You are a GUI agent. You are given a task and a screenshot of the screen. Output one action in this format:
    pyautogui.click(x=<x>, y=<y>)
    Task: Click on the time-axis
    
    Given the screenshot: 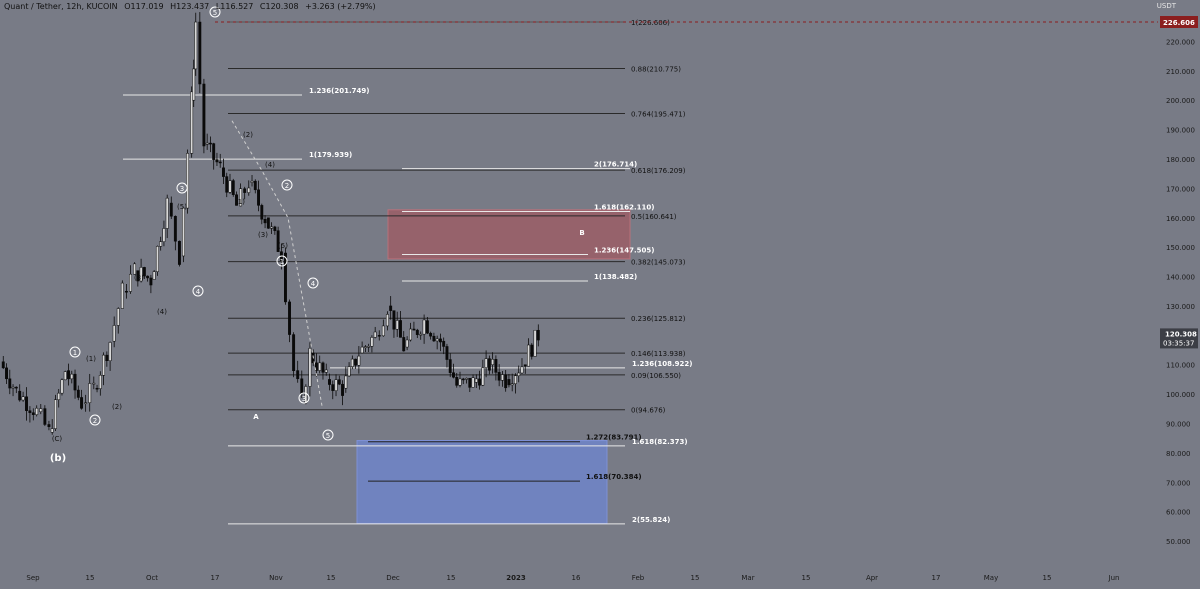 What is the action you would take?
    pyautogui.click(x=579, y=576)
    